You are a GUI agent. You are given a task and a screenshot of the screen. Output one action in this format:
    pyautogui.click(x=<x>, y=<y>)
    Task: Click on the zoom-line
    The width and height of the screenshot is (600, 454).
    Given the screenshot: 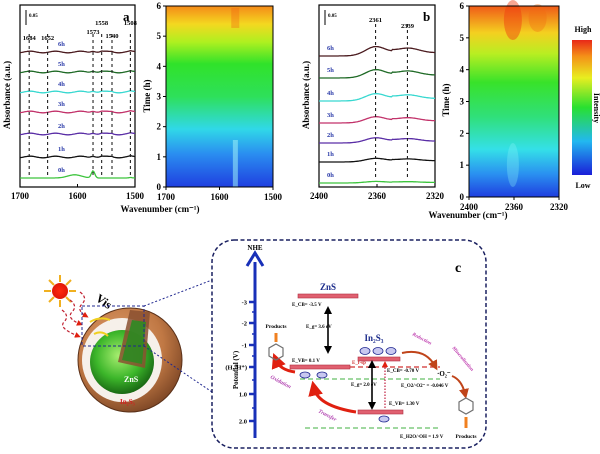 What is the action you would take?
    pyautogui.click(x=178, y=293)
    